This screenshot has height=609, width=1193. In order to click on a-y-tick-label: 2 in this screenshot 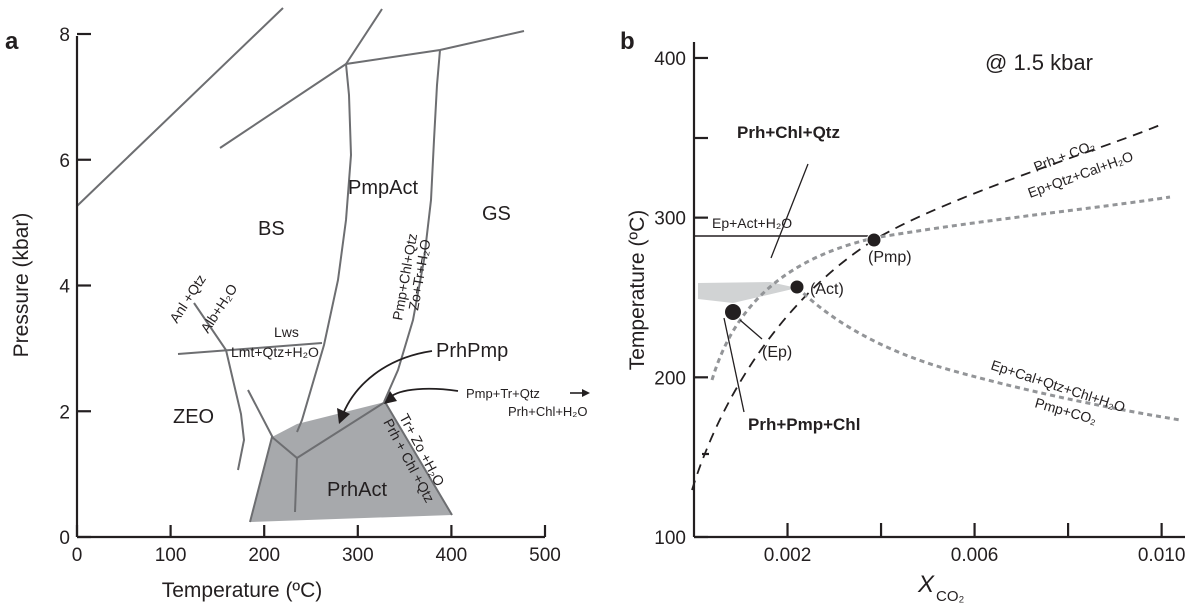, I will do `click(64, 412)`.